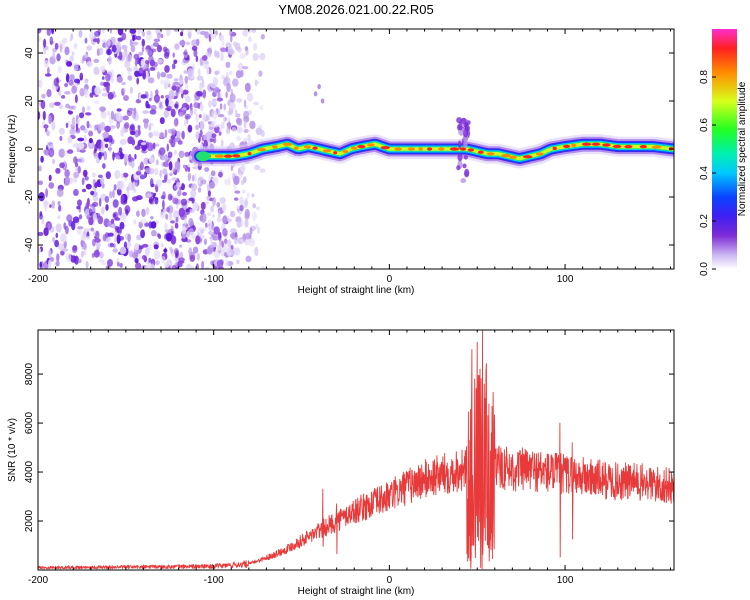 This screenshot has width=750, height=600. What do you see at coordinates (742, 148) in the screenshot?
I see `colorbar-label: Normalized spectral amplitude` at bounding box center [742, 148].